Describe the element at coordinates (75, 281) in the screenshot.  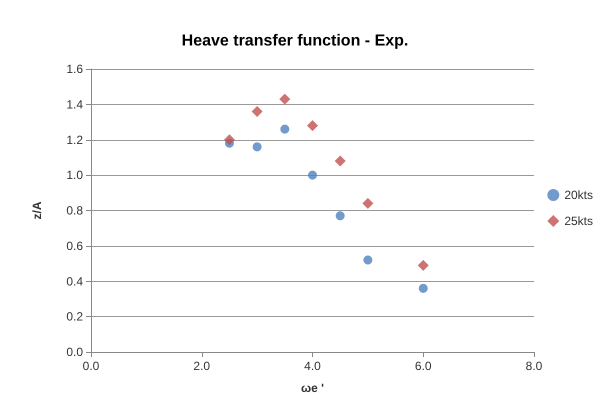
I see `y-tick-label: 0.4` at that location.